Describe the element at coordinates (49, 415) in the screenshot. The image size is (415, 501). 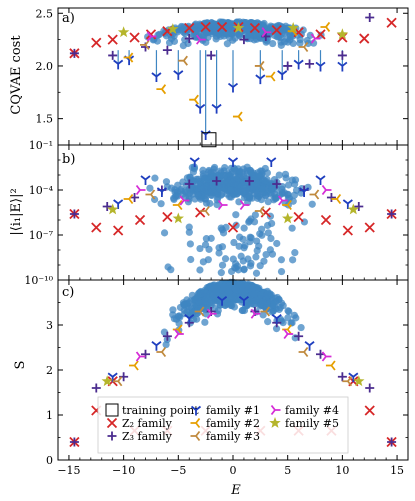
I see `y-tick-label: 1` at that location.